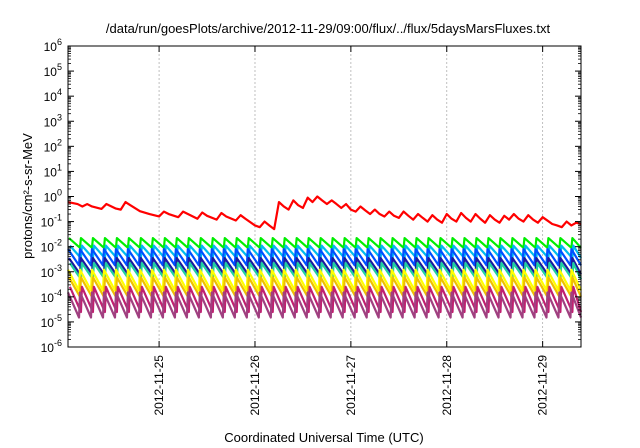  Describe the element at coordinates (53, 196) in the screenshot. I see `y-tick-label: 10⁰` at that location.